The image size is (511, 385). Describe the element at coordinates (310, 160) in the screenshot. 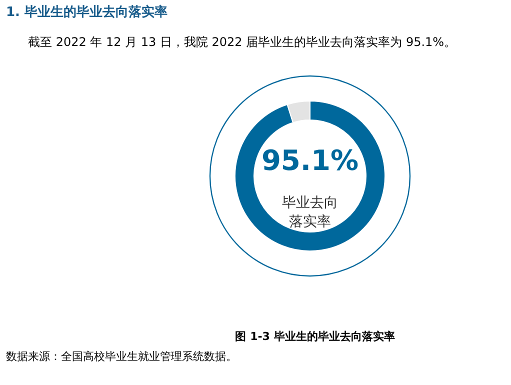

I see `data-label: 95.1%` at that location.